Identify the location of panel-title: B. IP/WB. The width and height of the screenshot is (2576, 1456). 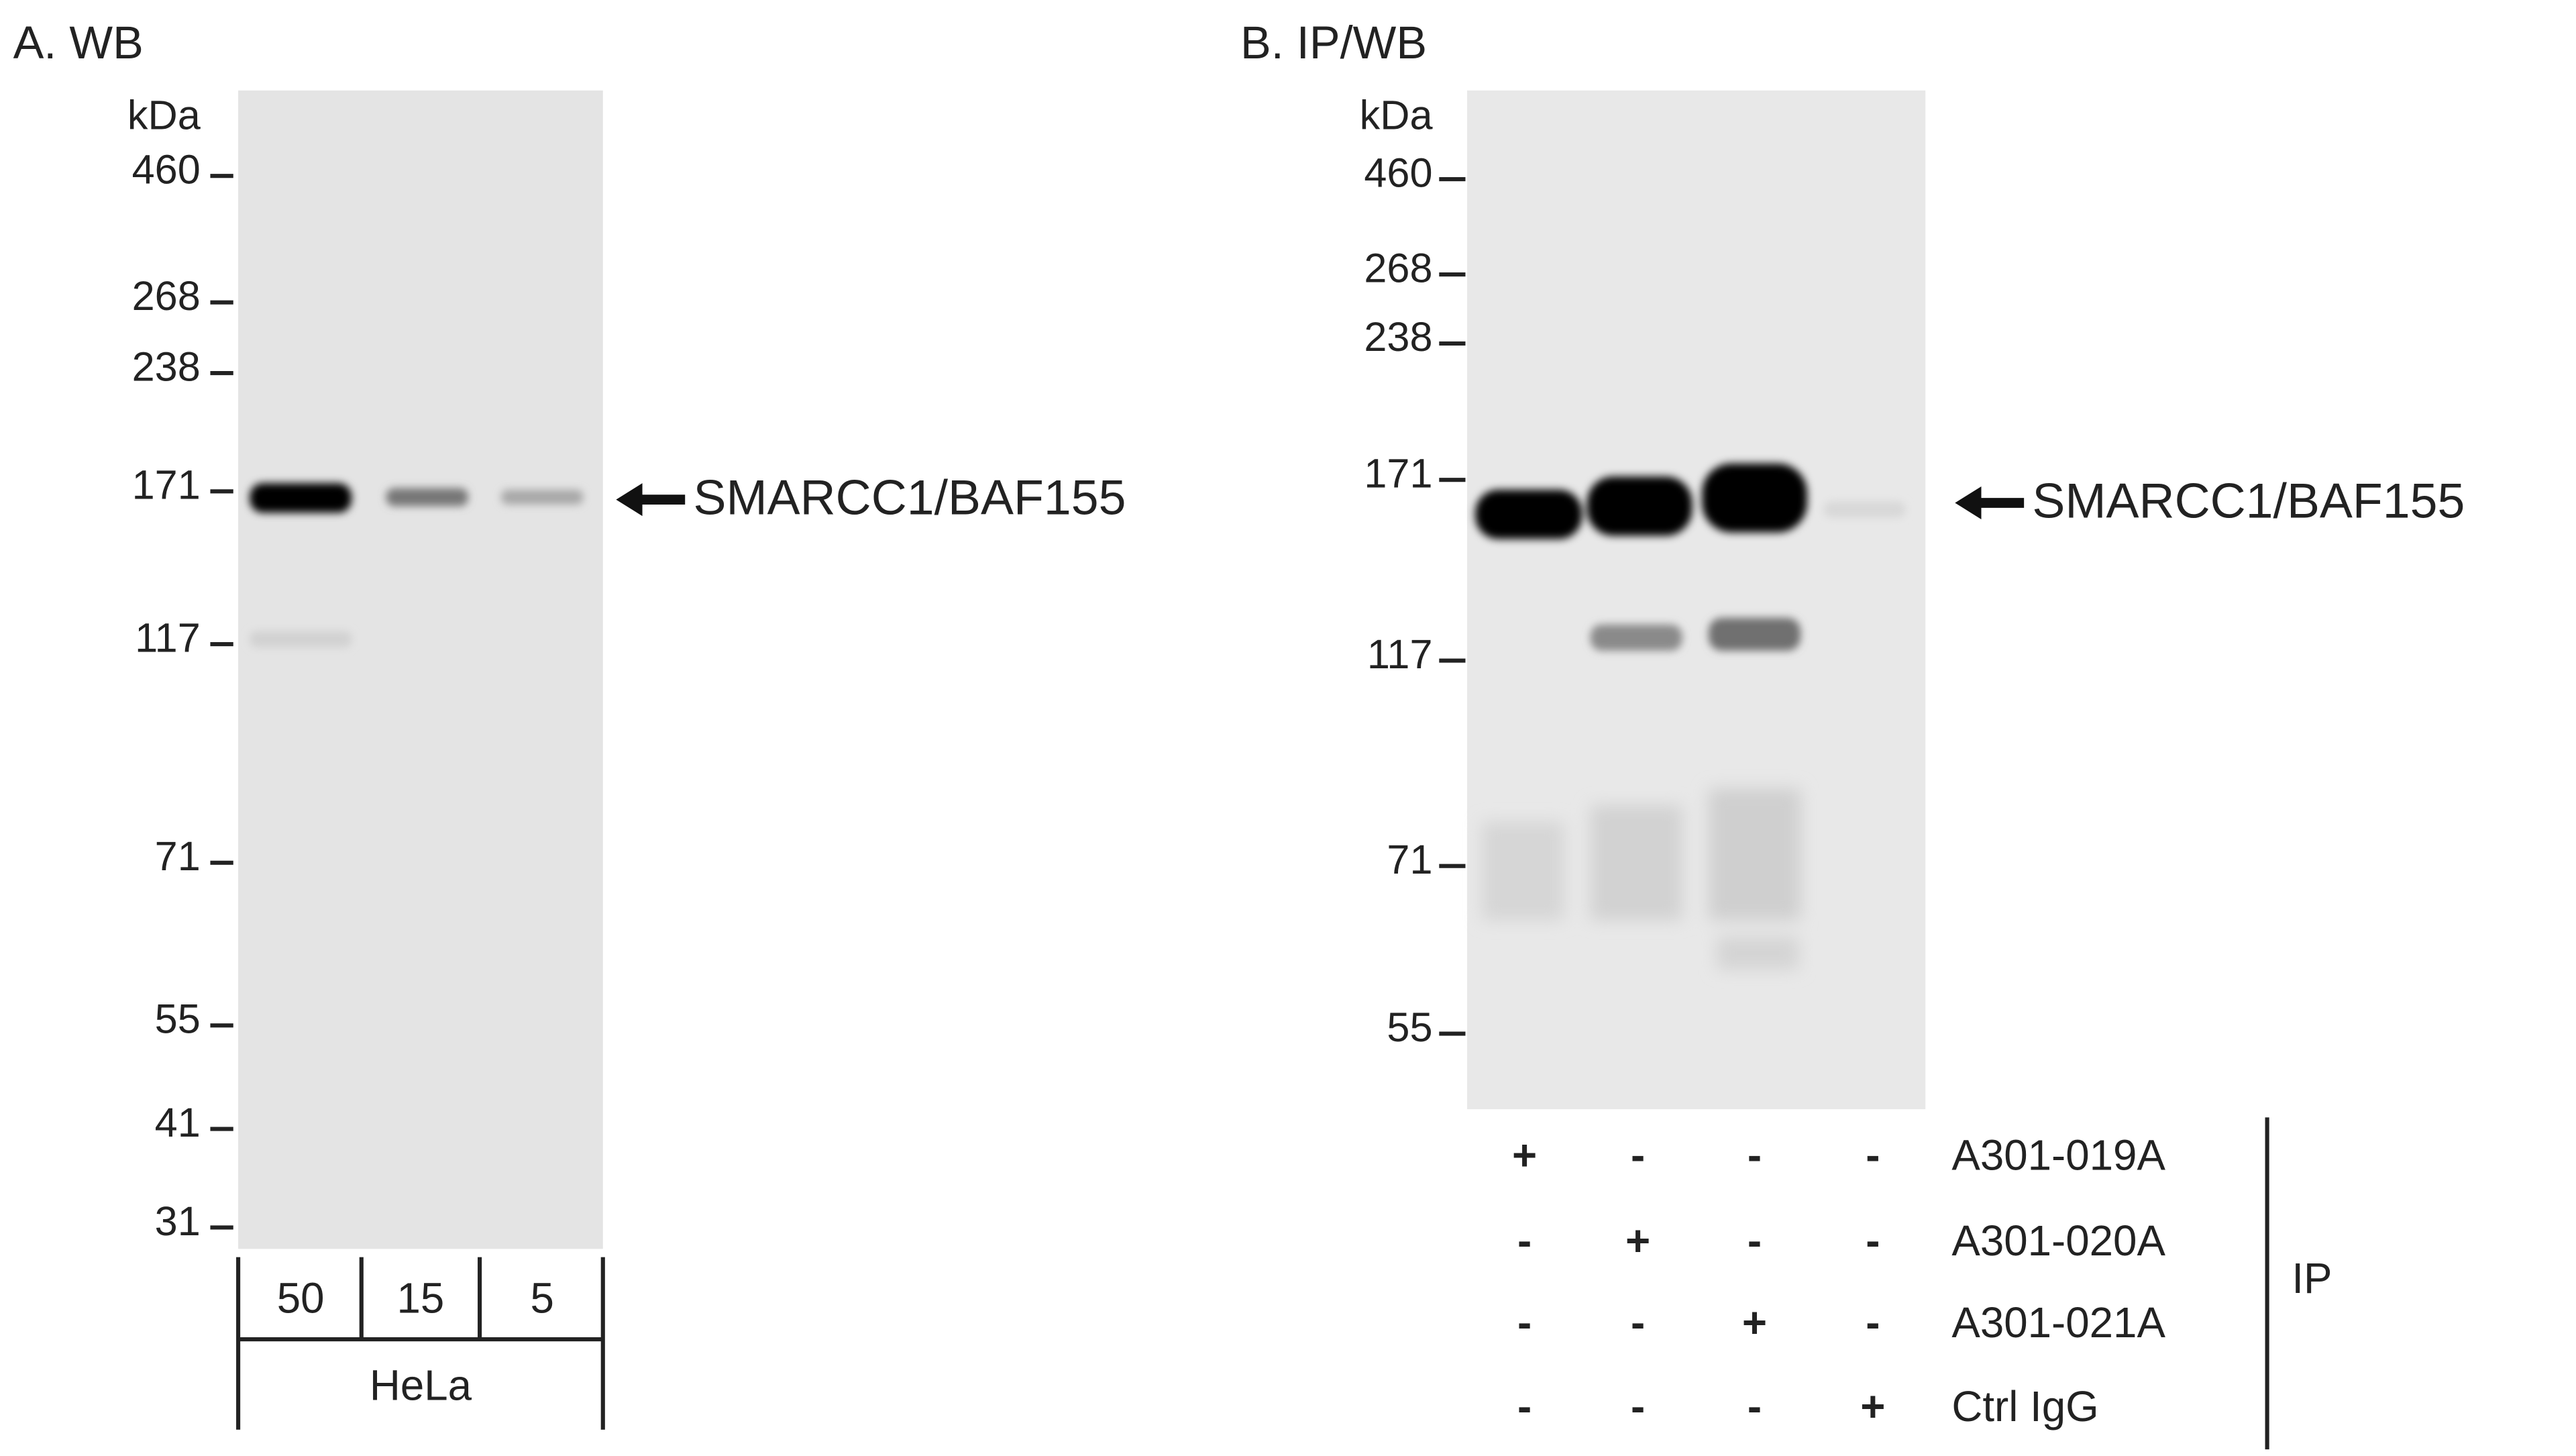
(1333, 42).